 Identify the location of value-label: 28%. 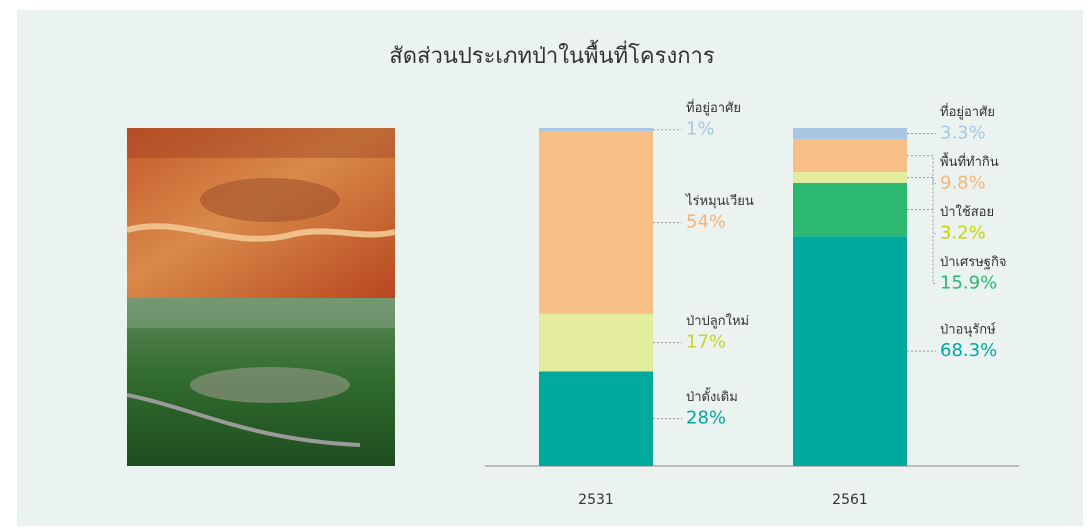
(706, 418).